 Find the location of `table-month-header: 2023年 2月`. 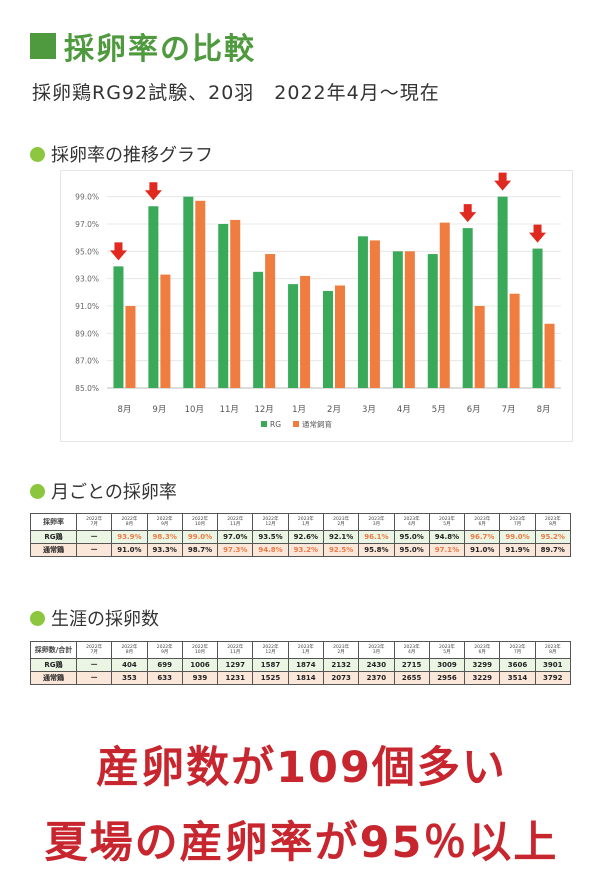

table-month-header: 2023年 2月 is located at coordinates (341, 522).